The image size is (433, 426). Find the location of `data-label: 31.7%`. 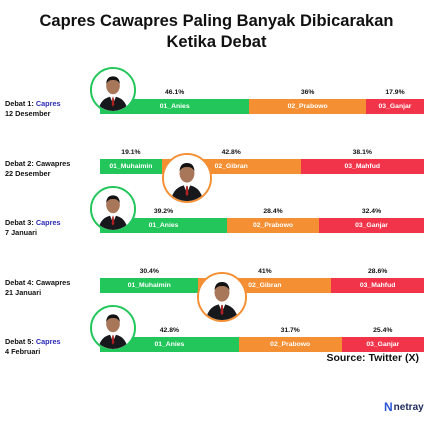

data-label: 31.7% is located at coordinates (290, 330).